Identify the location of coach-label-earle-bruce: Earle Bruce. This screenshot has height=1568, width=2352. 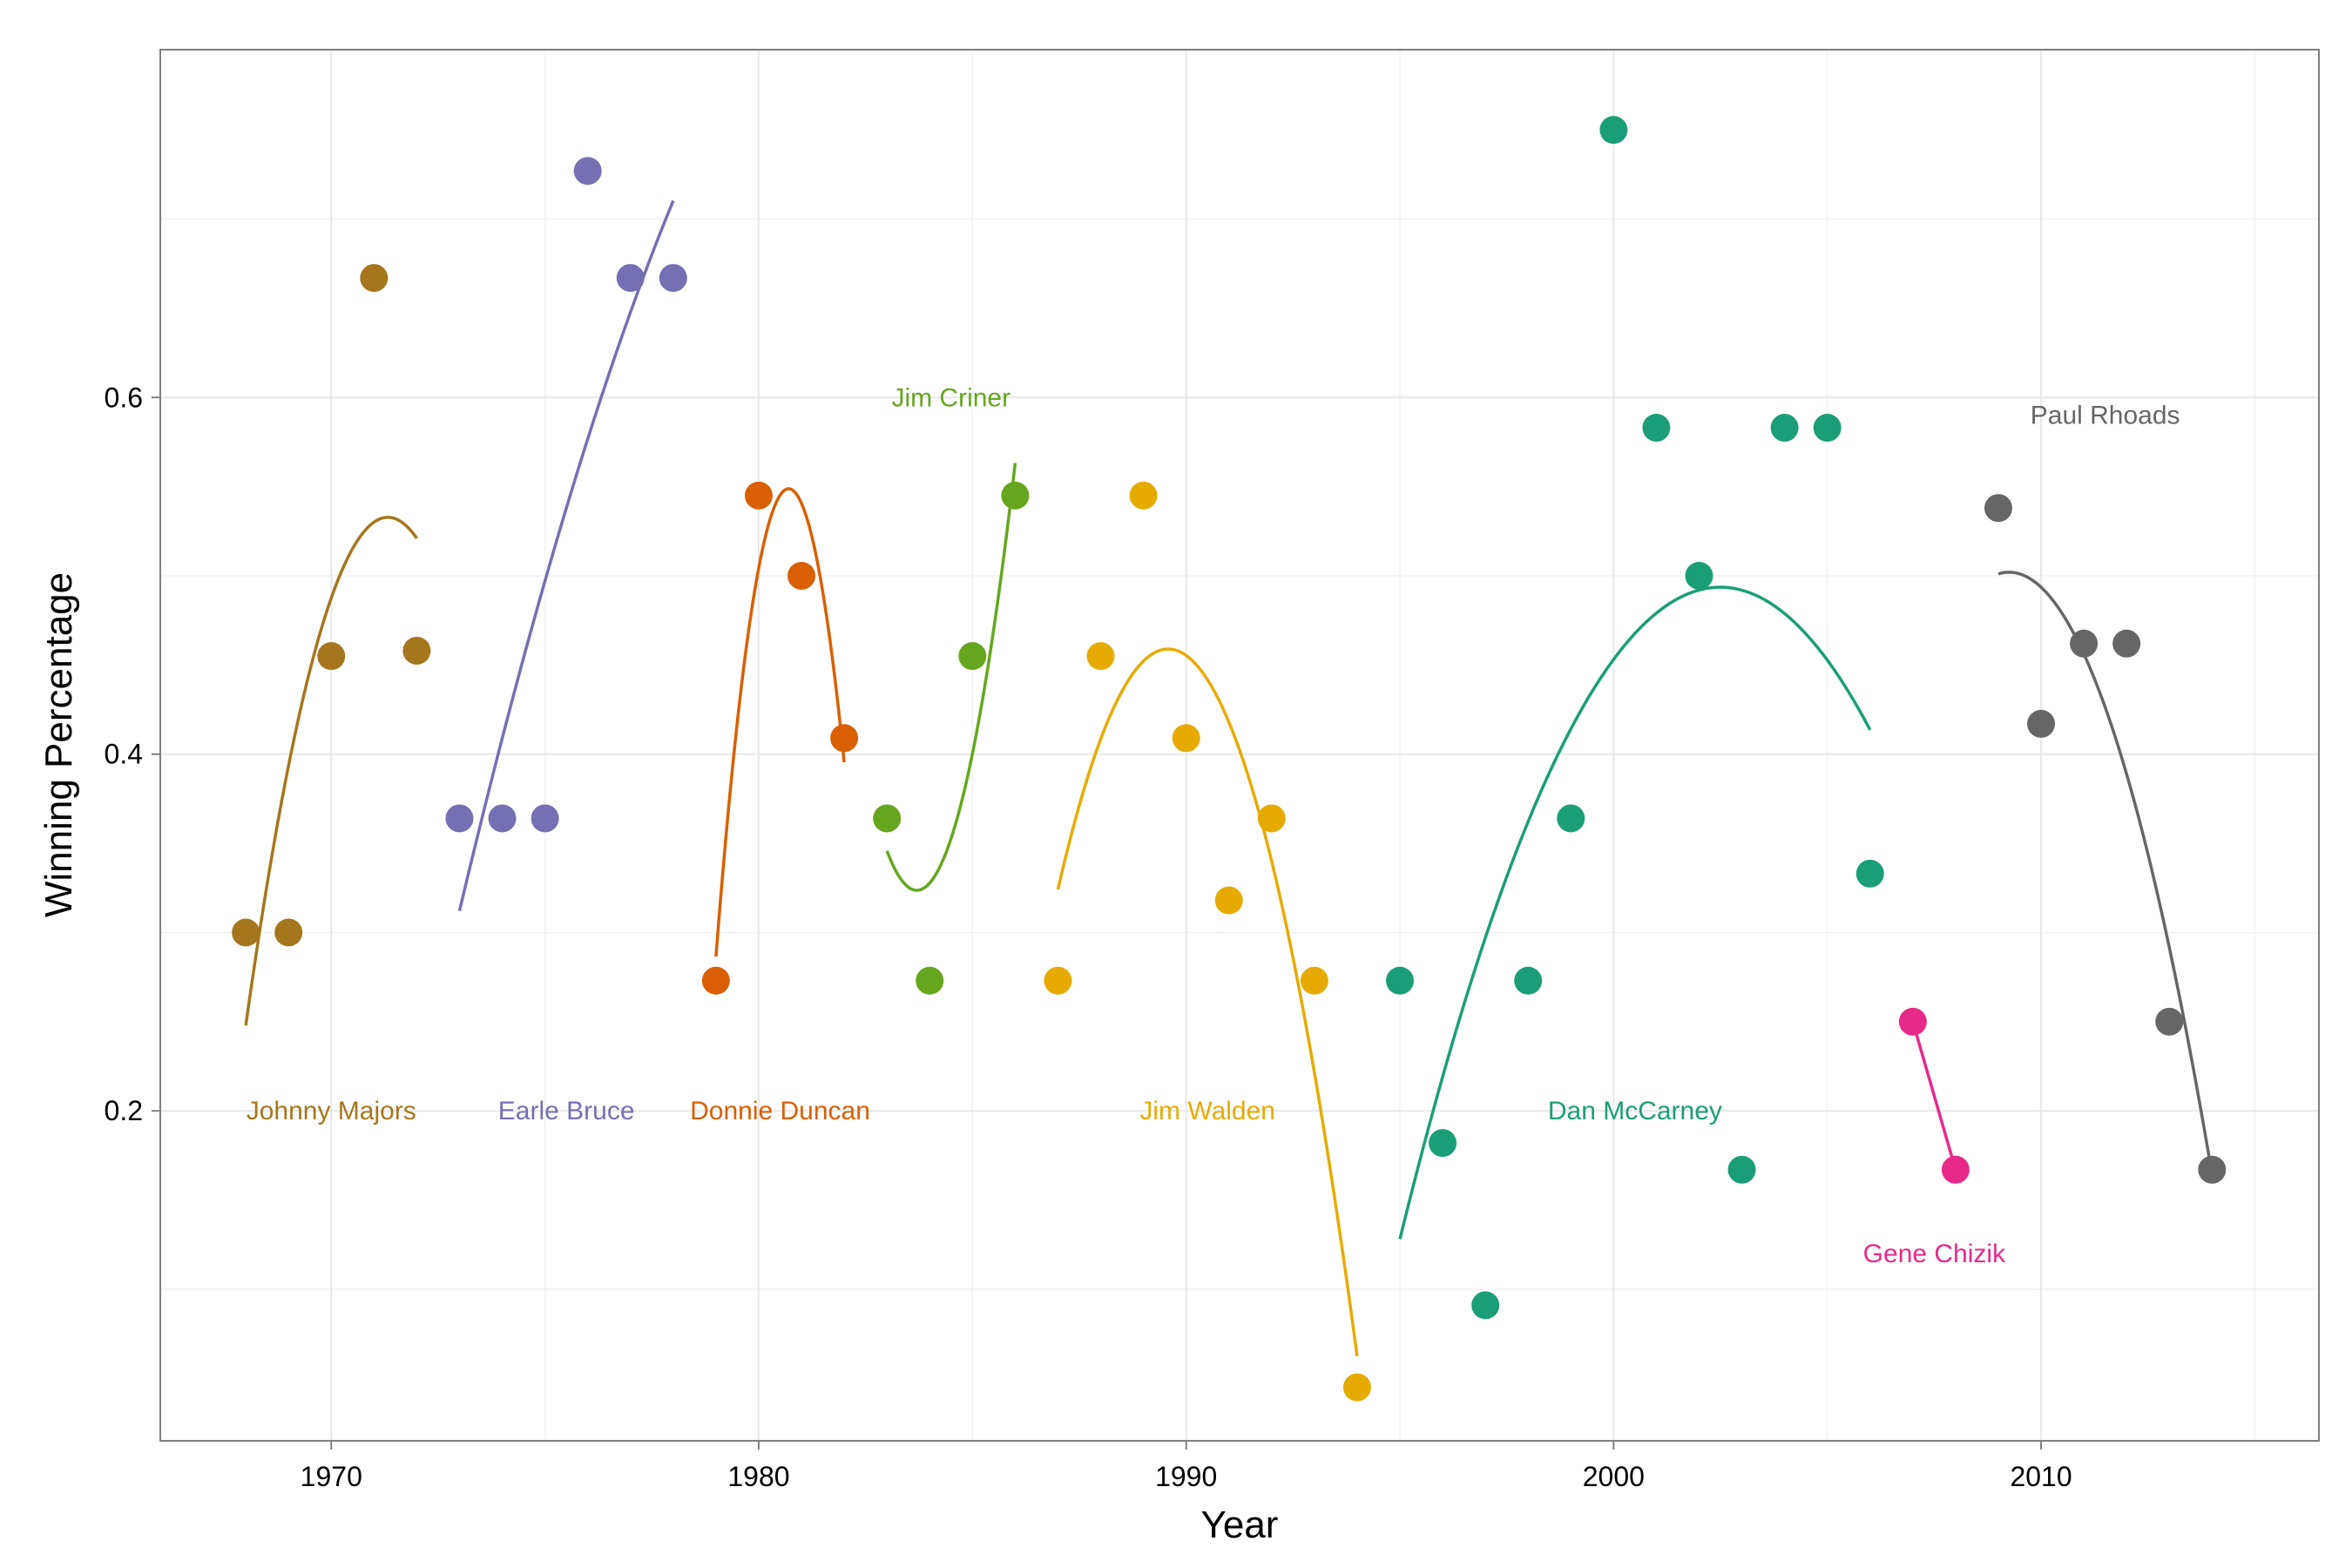
(566, 1111).